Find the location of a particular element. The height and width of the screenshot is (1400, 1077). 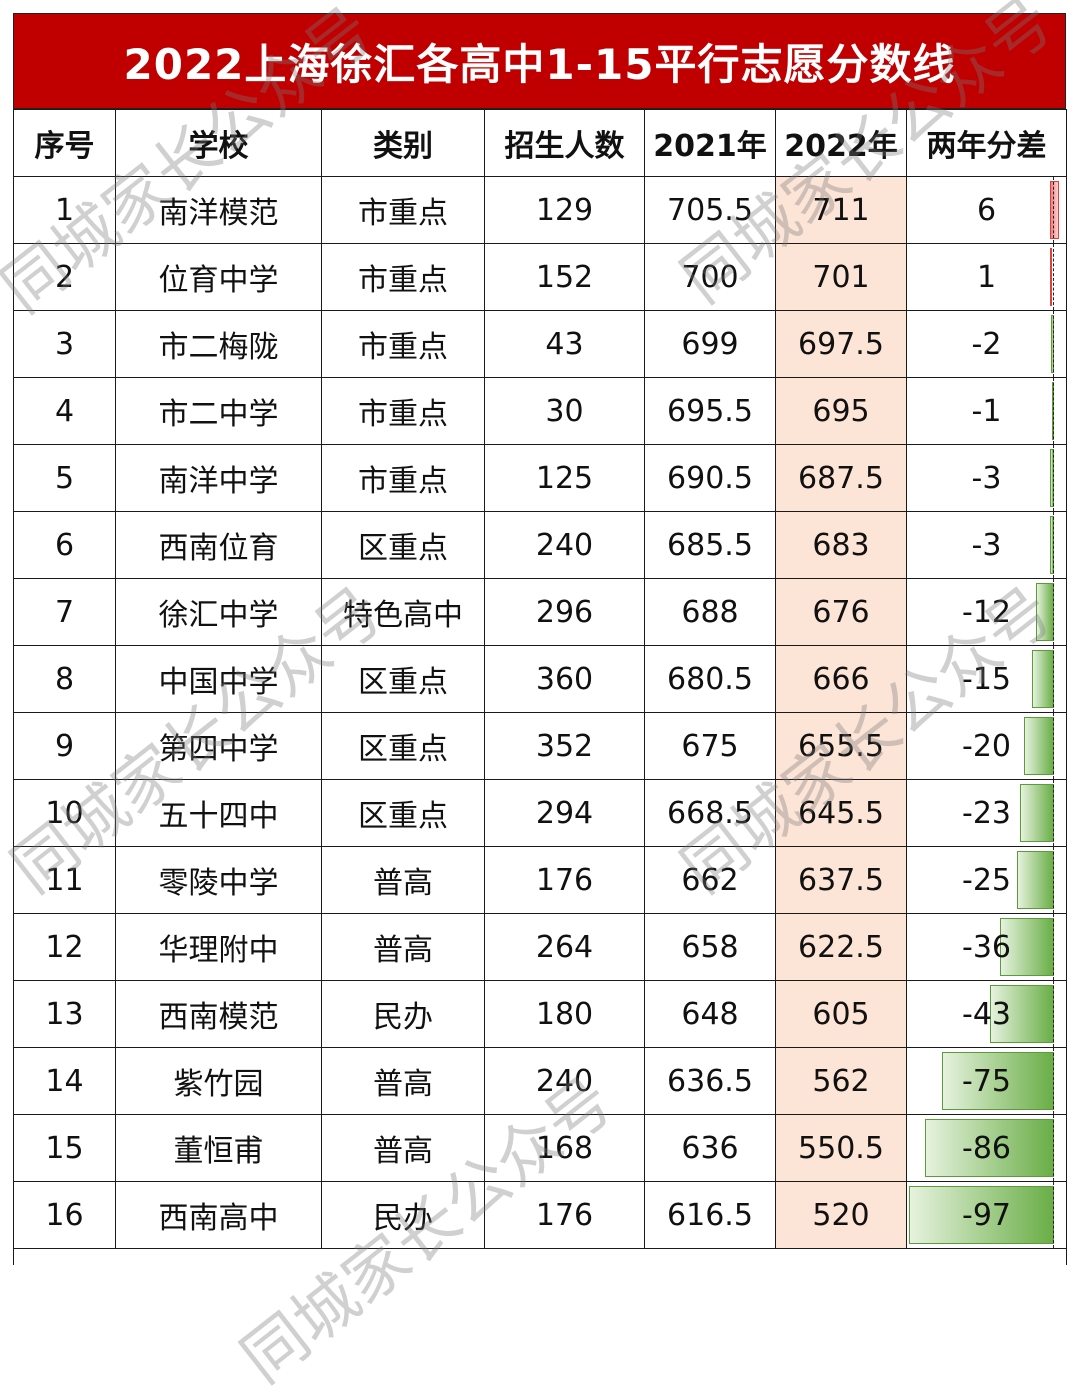

cell-type: 特色高中 is located at coordinates (403, 612).